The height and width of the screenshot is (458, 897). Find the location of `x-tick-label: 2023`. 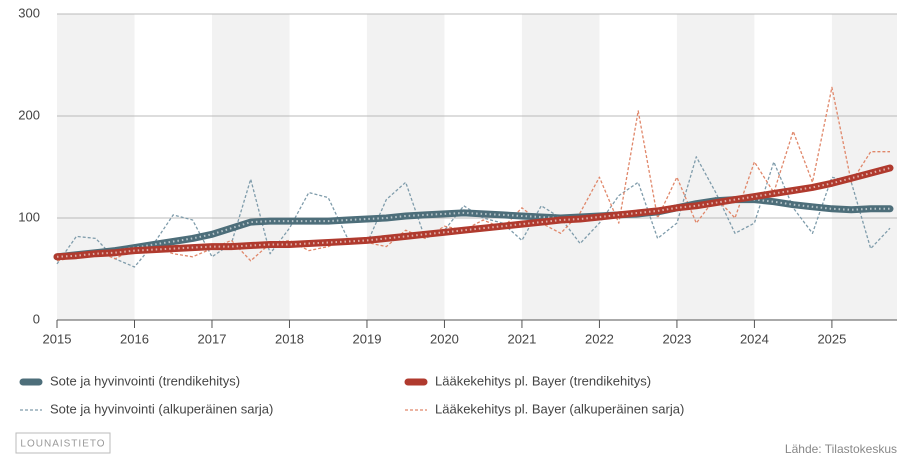

x-tick-label: 2023 is located at coordinates (676, 338).